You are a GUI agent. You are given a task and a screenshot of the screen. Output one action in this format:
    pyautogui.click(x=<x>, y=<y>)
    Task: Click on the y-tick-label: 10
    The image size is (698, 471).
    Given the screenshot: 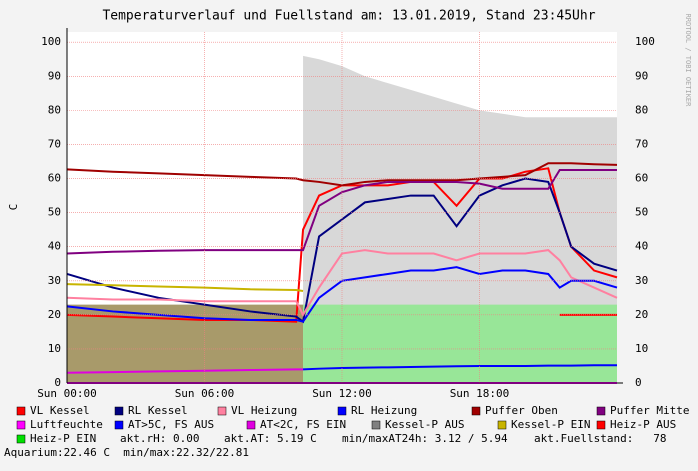 What is the action you would take?
    pyautogui.click(x=54, y=348)
    